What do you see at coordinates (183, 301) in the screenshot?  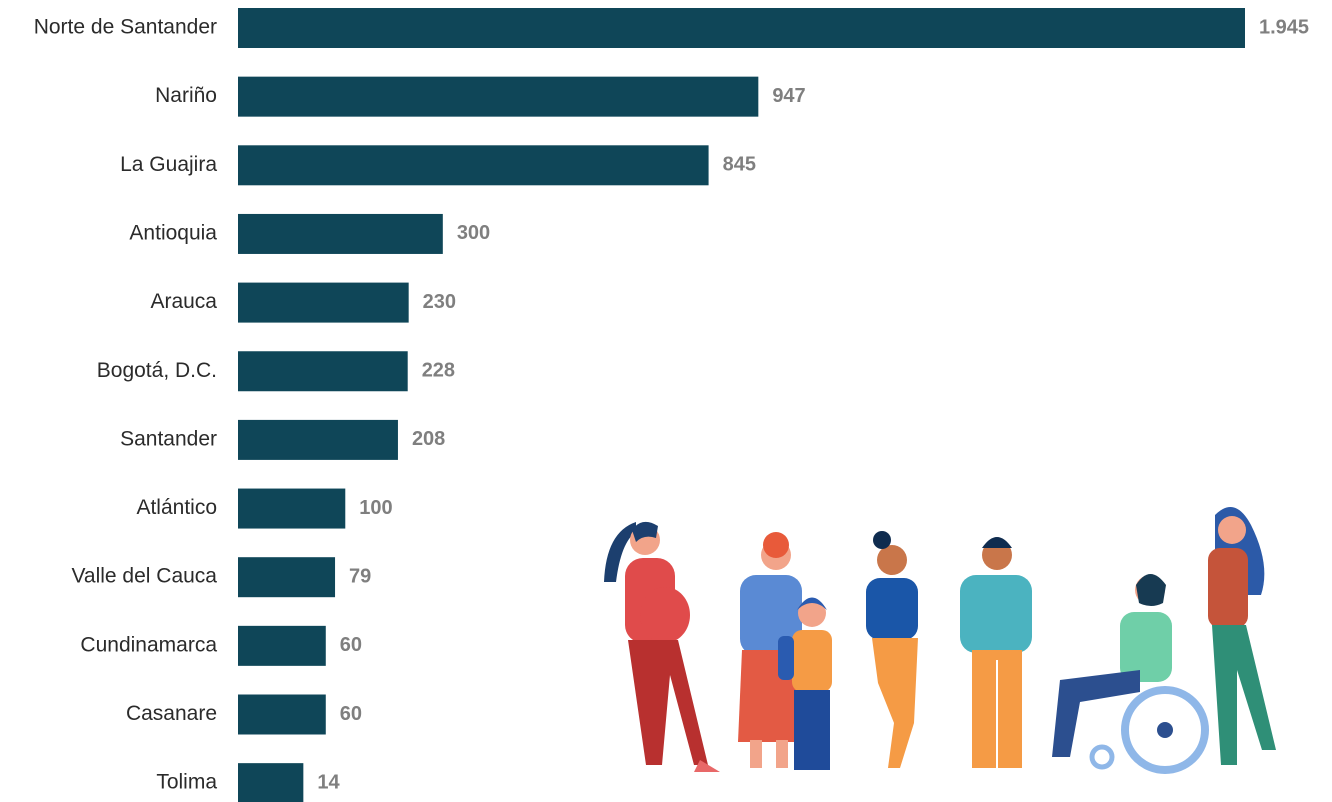 I see `category-label: Arauca` at bounding box center [183, 301].